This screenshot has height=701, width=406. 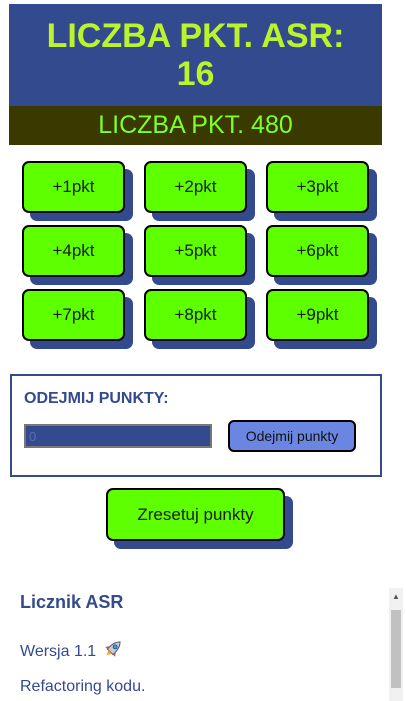 I want to click on add-5-points-button: +5pkt, so click(x=195, y=251).